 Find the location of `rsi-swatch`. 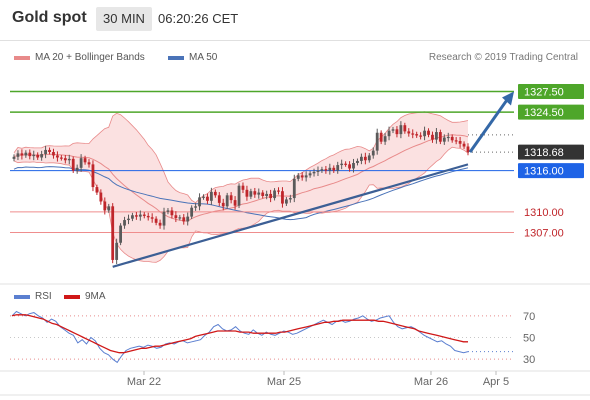

rsi-swatch is located at coordinates (22, 296).